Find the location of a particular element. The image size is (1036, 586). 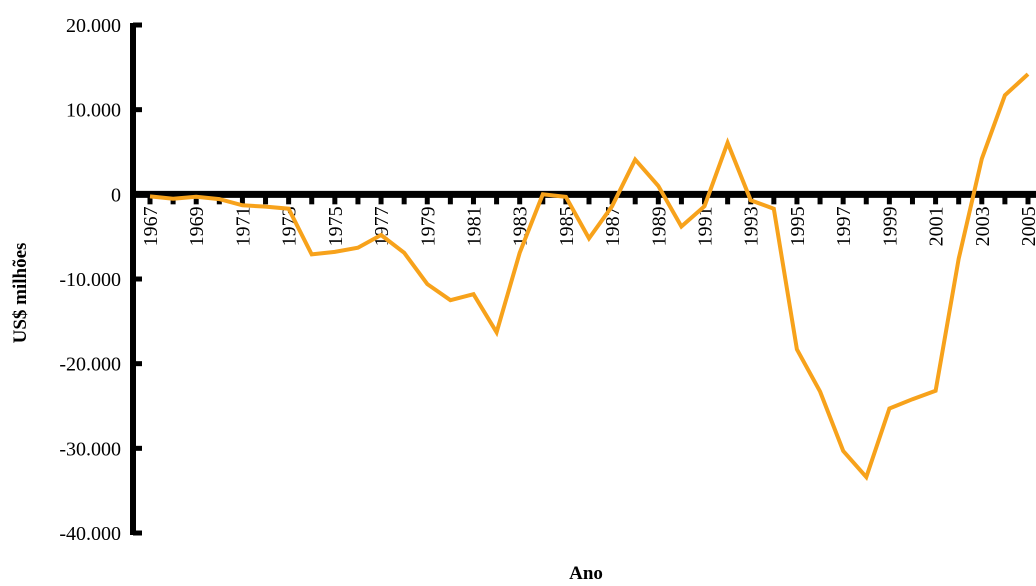

y-tick-label: -10.000 is located at coordinates (90, 280).